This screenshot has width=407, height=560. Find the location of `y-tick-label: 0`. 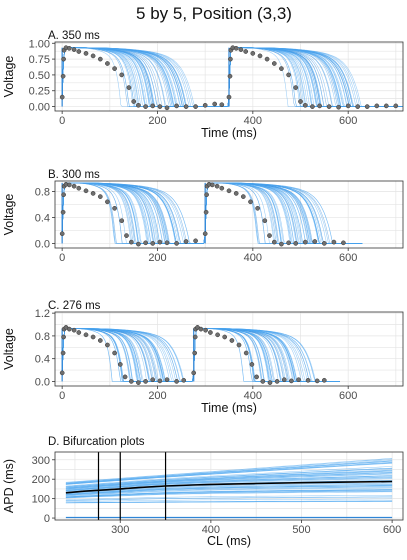

y-tick-label: 0 is located at coordinates (47, 519).